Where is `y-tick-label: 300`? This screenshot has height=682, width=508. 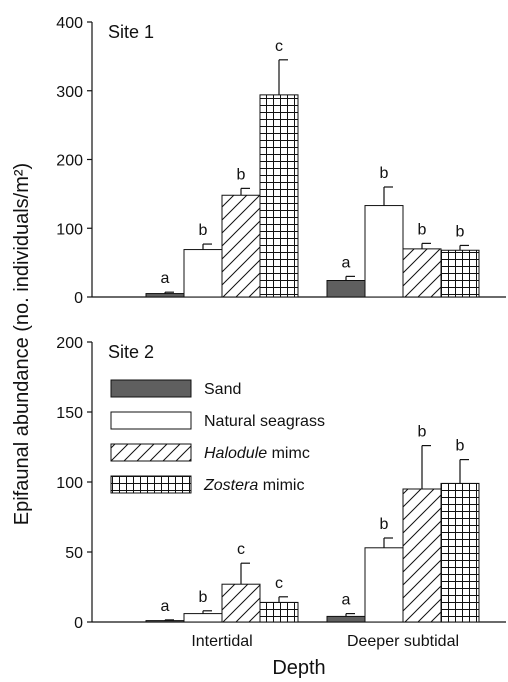 y-tick-label: 300 is located at coordinates (69, 92).